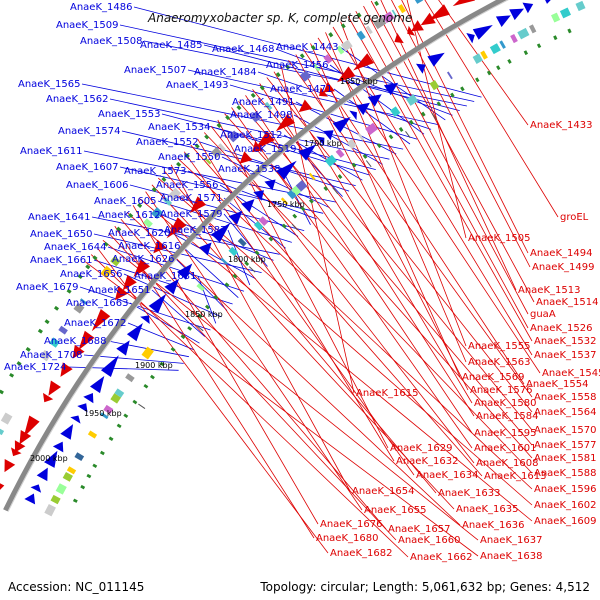  Describe the element at coordinates (429, 540) in the screenshot. I see `reverse-gene-label: AnaeK_1660` at that location.